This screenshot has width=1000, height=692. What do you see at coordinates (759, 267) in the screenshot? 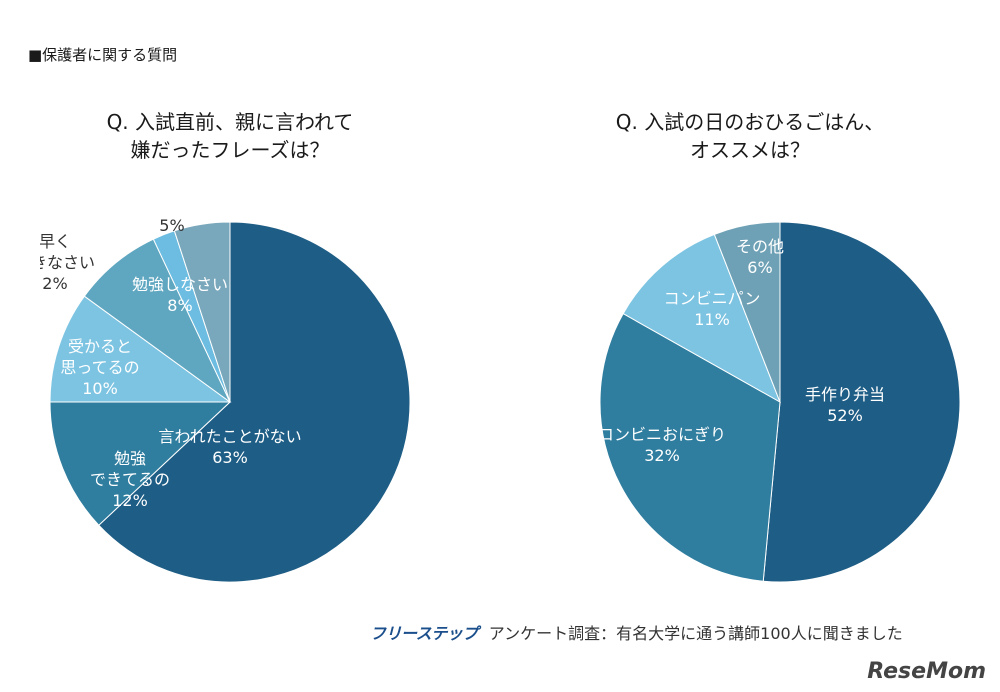
I see `lunch-value-label-3: 6%` at bounding box center [759, 267].